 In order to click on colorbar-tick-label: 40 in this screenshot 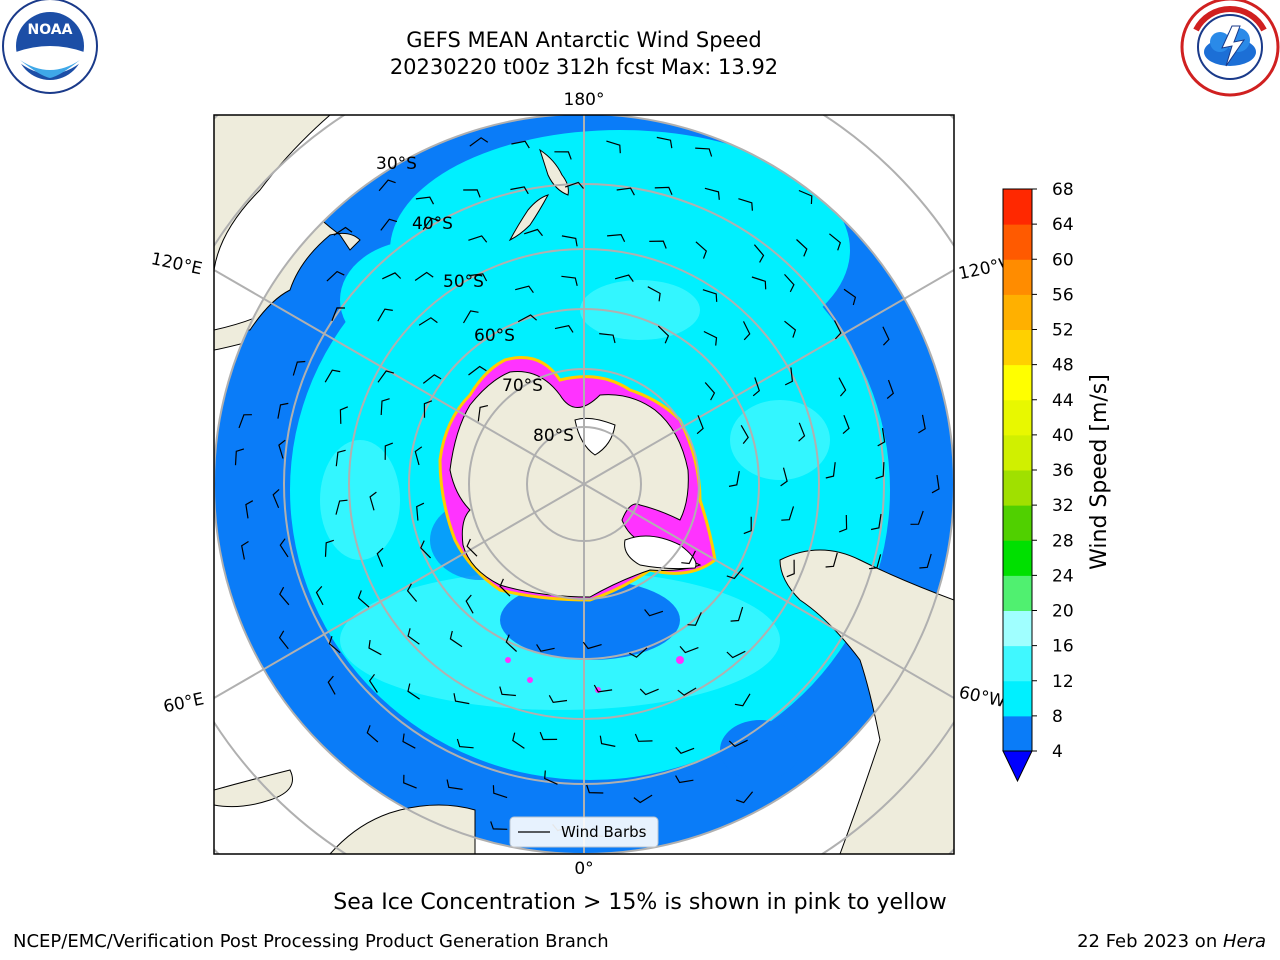, I will do `click(1063, 436)`.